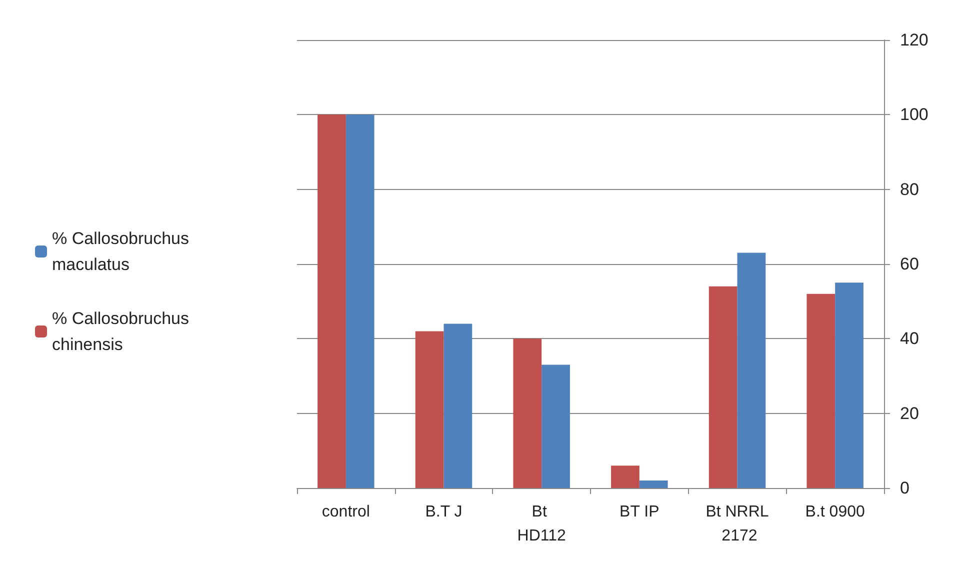 This screenshot has height=583, width=959. Describe the element at coordinates (121, 331) in the screenshot. I see `legend-label: % Callosobruchus chinensis` at that location.